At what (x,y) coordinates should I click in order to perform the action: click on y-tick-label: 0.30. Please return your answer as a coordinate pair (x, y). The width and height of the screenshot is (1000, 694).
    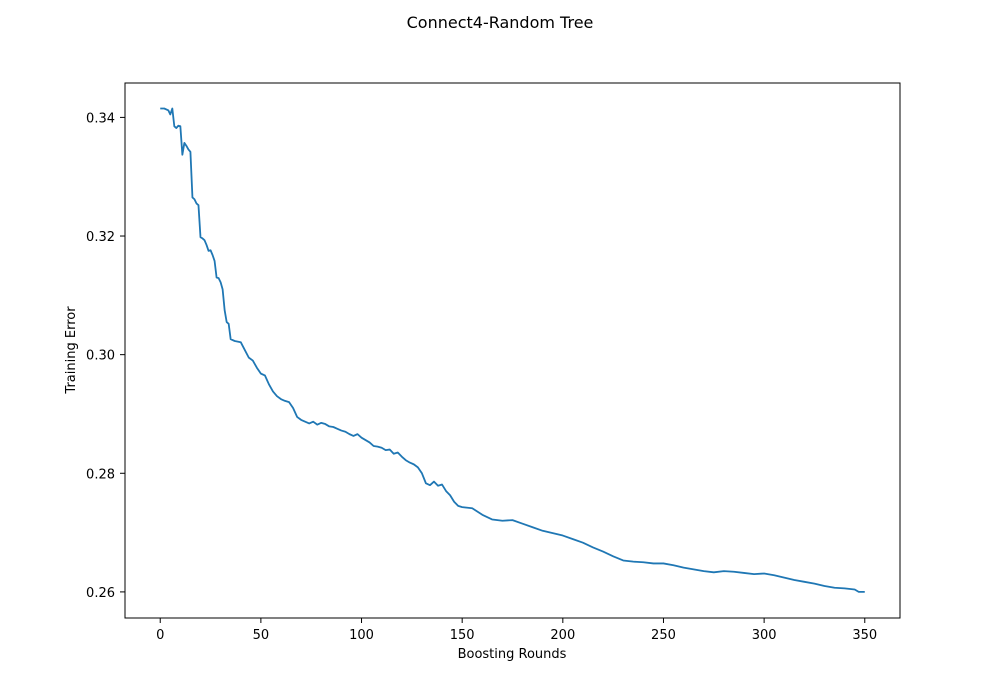
    Looking at the image, I should click on (100, 356).